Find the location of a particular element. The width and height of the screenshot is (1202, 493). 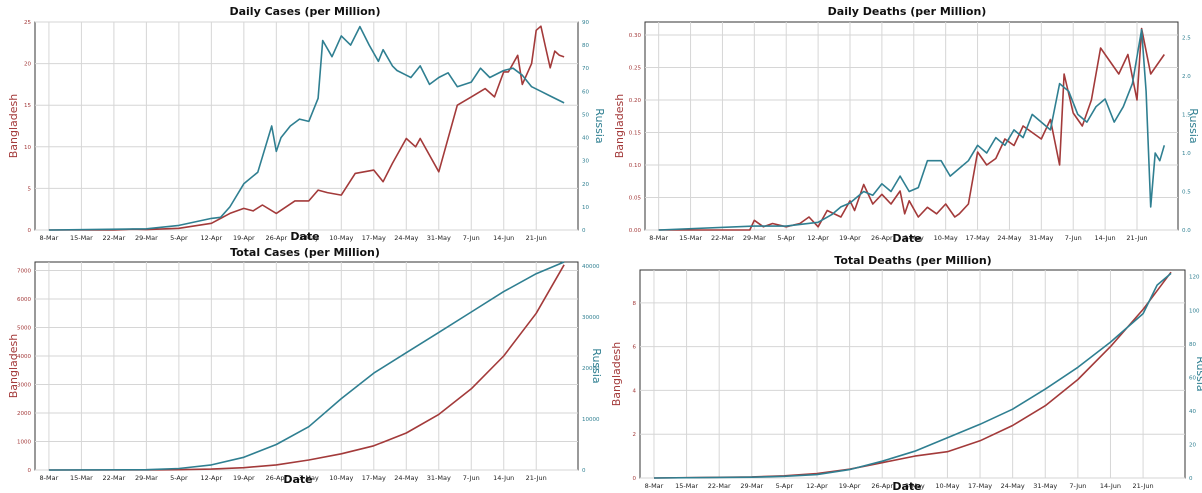

left-tick-label: 0.10 is located at coordinates (635, 166).